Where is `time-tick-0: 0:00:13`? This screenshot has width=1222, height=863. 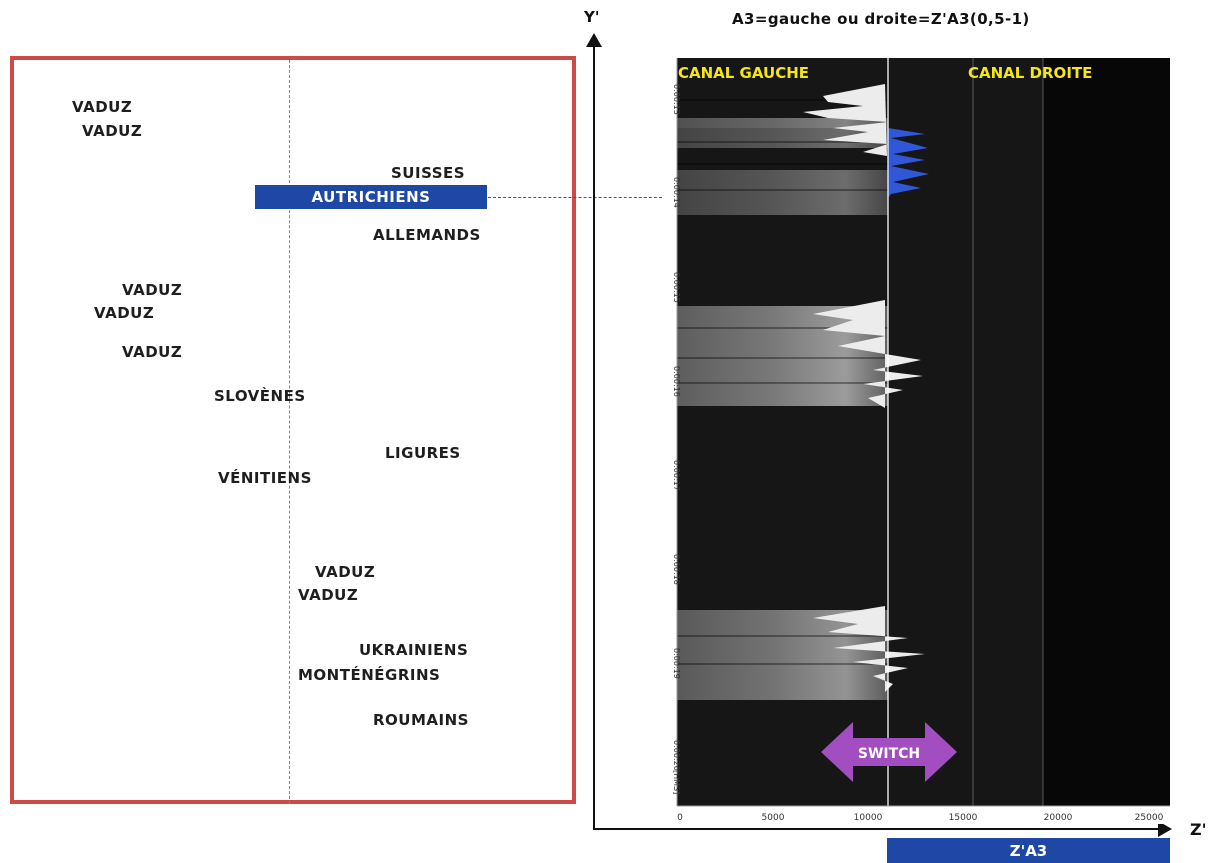 time-tick-0: 0:00:13 is located at coordinates (676, 99).